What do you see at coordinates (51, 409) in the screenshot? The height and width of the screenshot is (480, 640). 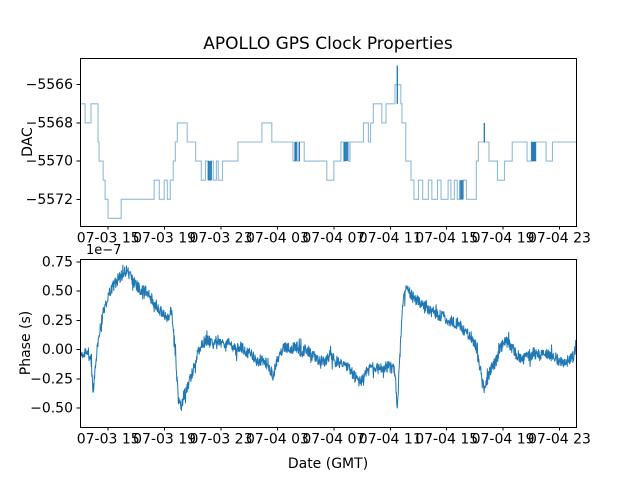 I see `y-tick-label: −0.50` at bounding box center [51, 409].